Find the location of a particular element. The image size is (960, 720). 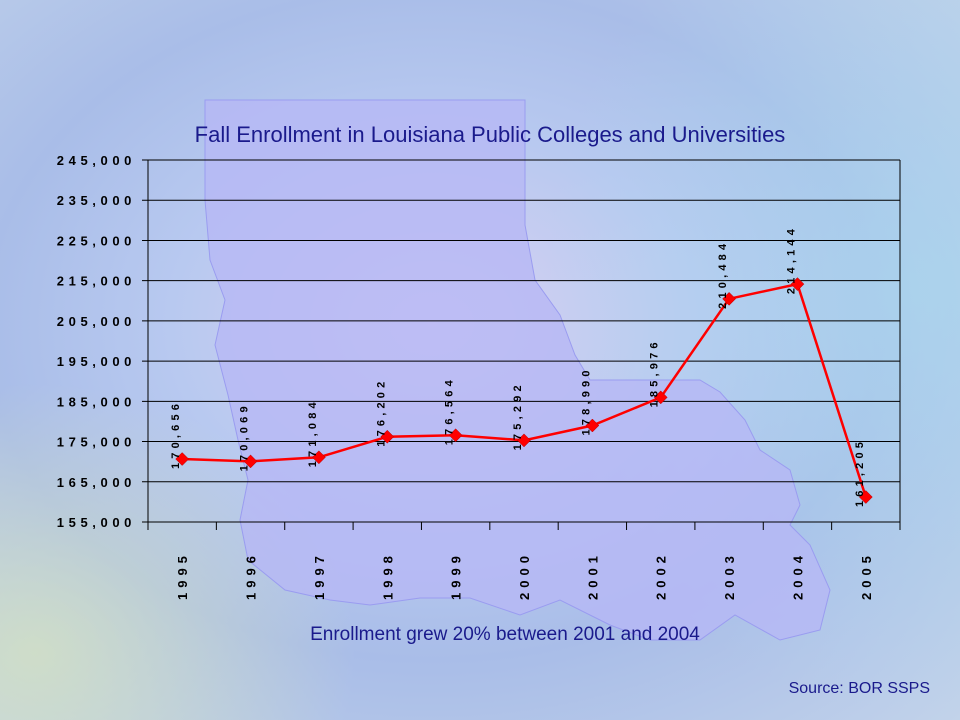

y-tick-label: 155,000 is located at coordinates (96, 522).